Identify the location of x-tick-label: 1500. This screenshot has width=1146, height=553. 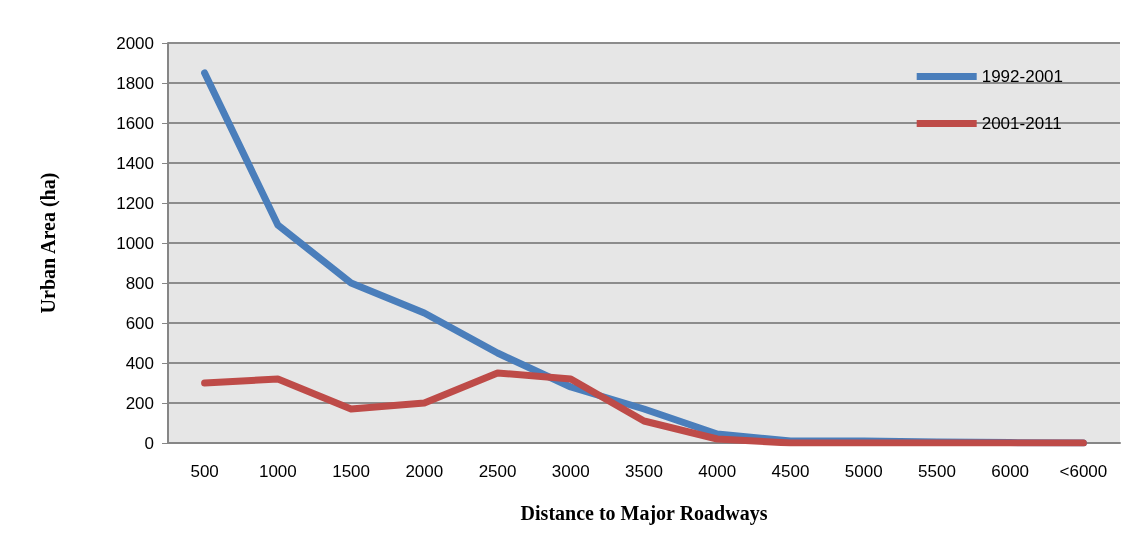
(351, 471).